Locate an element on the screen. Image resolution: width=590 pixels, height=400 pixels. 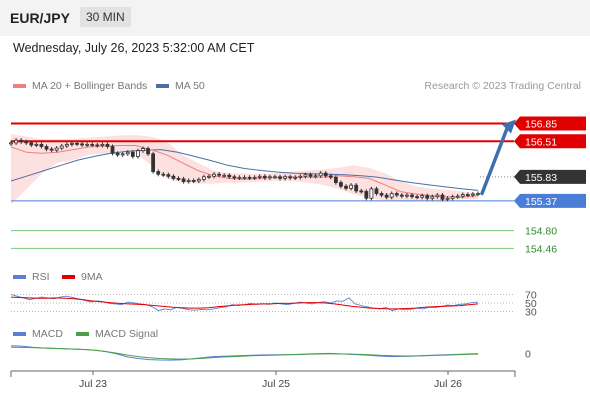
macd-tick-label: 0 is located at coordinates (528, 354).